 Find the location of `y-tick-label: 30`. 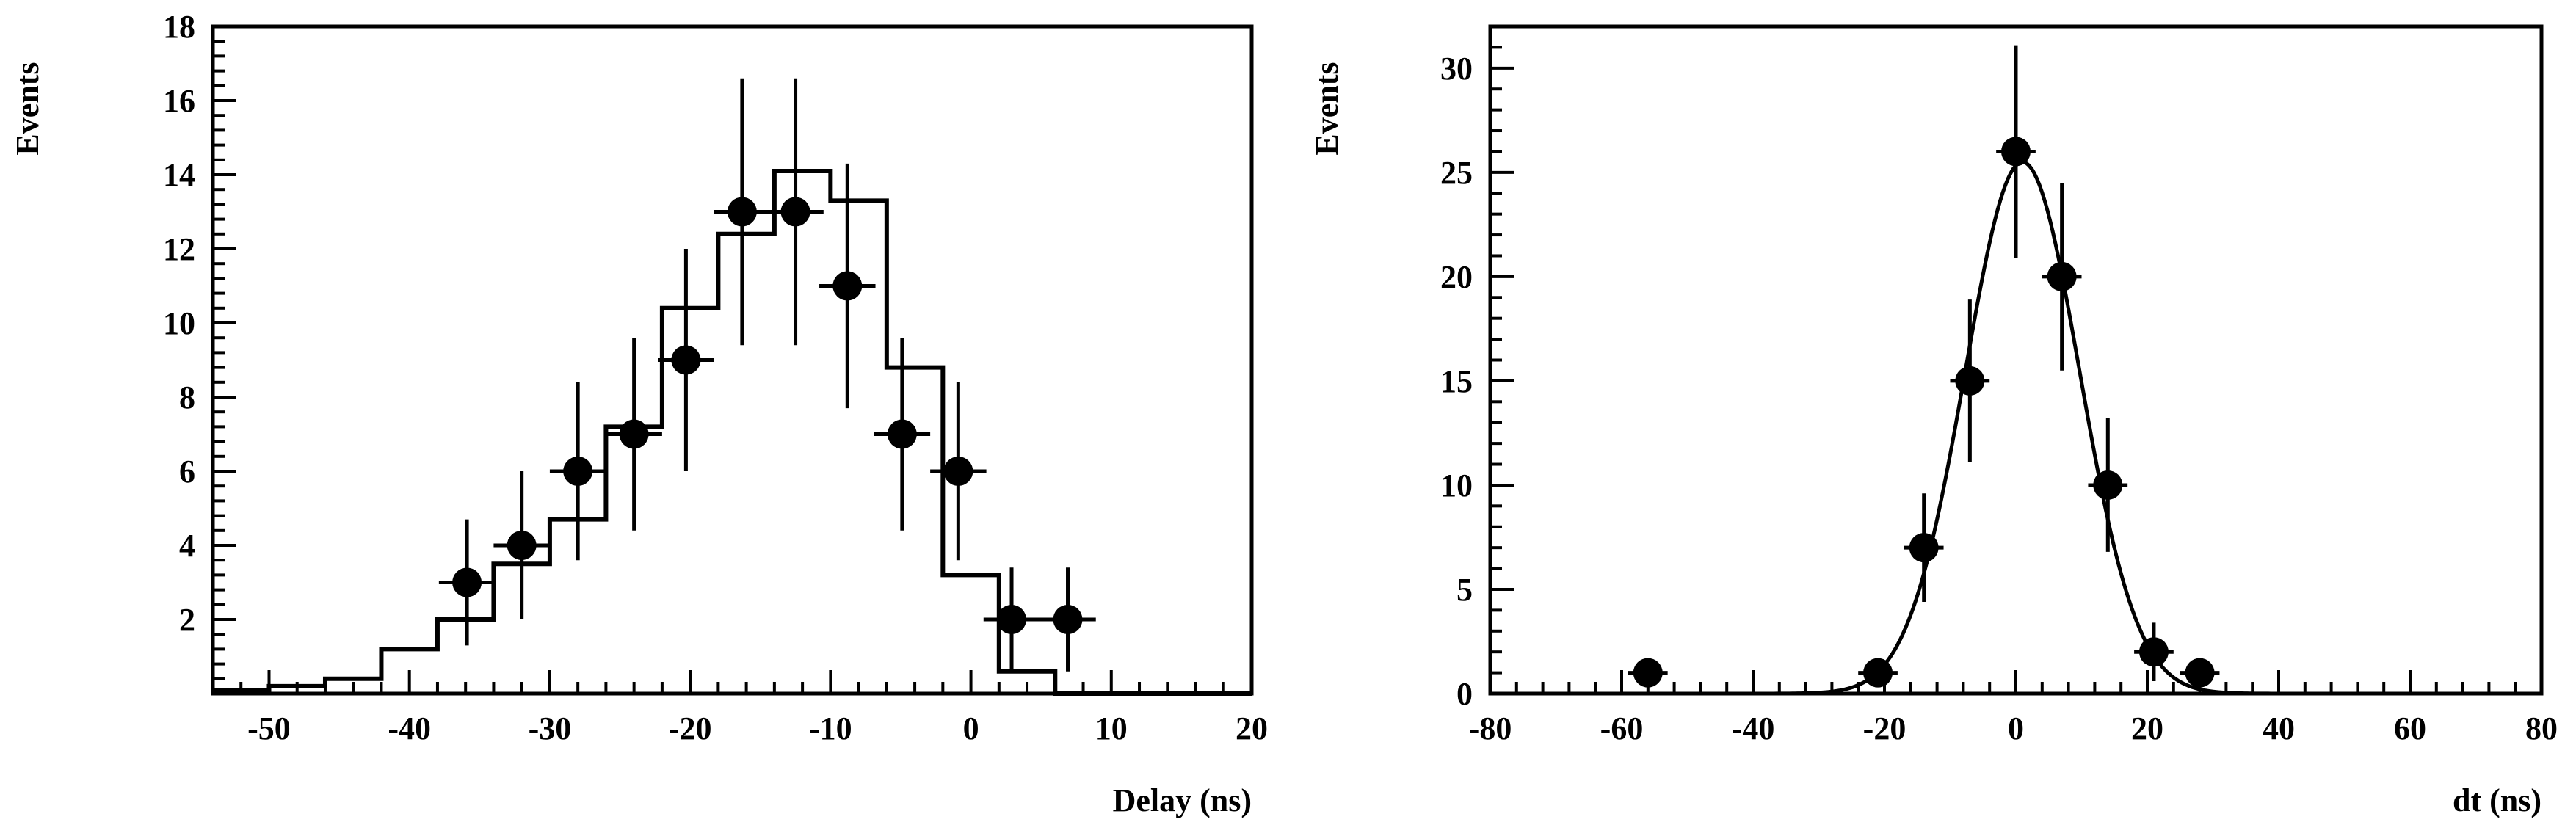

y-tick-label: 30 is located at coordinates (1456, 69).